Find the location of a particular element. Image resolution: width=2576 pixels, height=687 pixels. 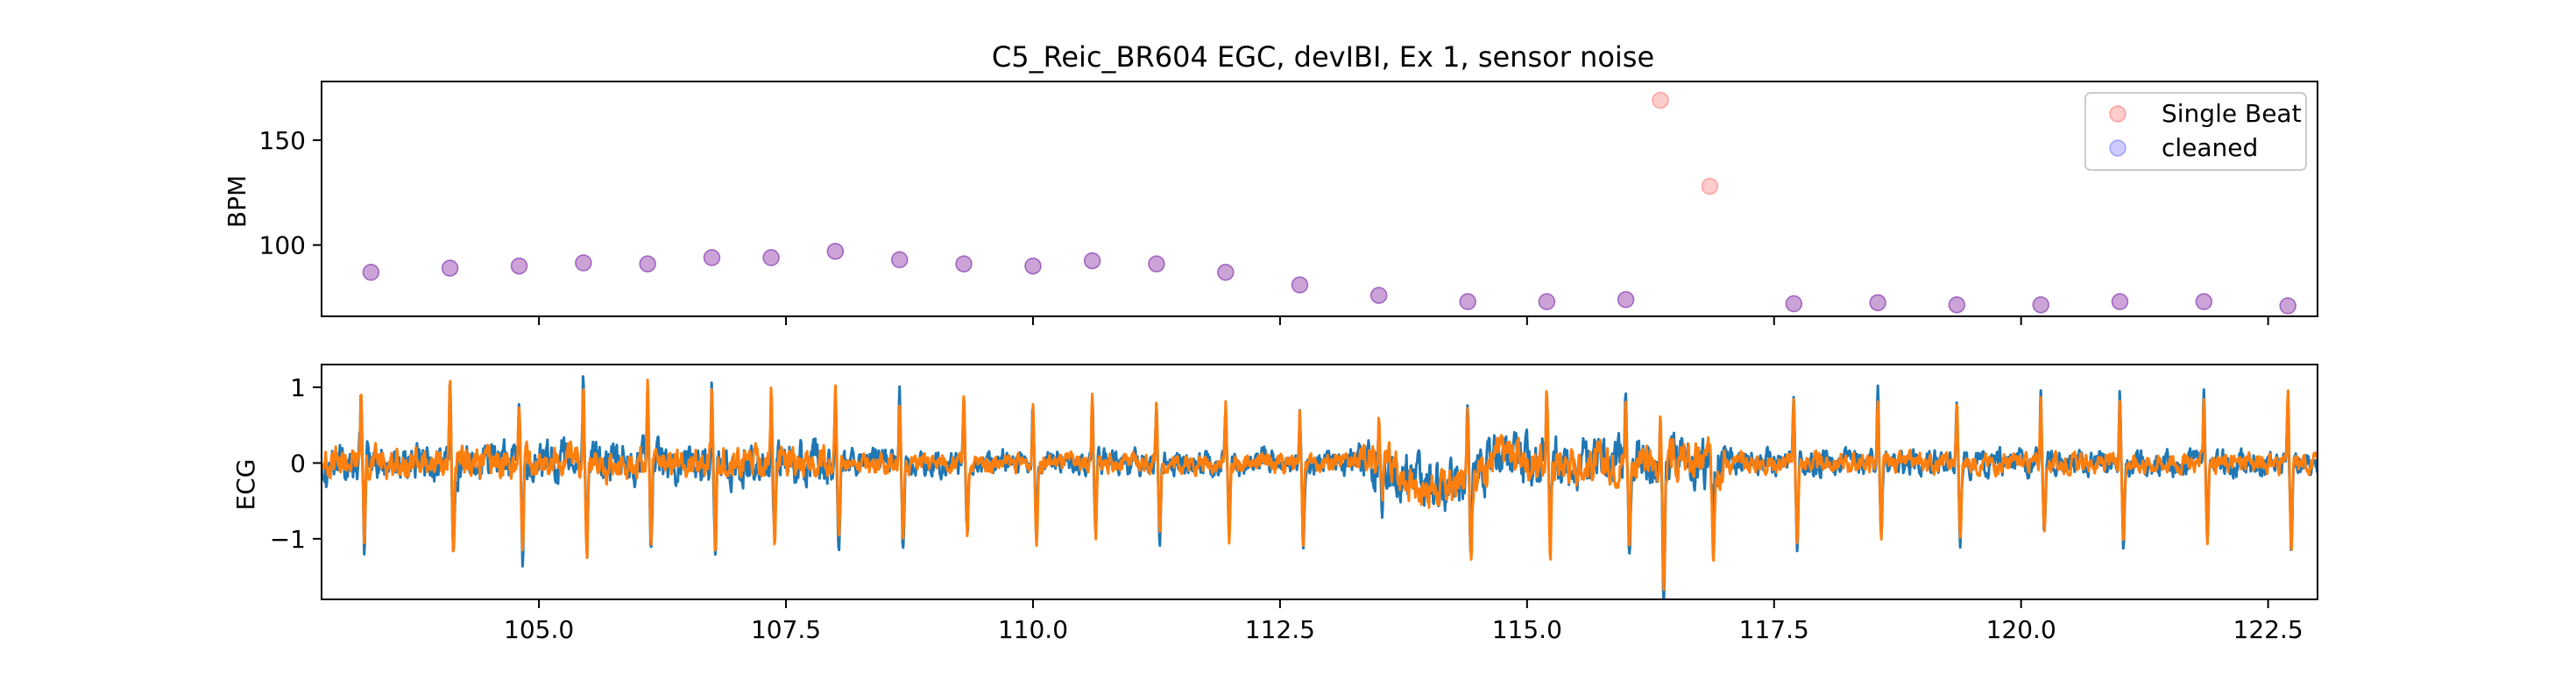

legend-marker-cleaned is located at coordinates (2118, 148).